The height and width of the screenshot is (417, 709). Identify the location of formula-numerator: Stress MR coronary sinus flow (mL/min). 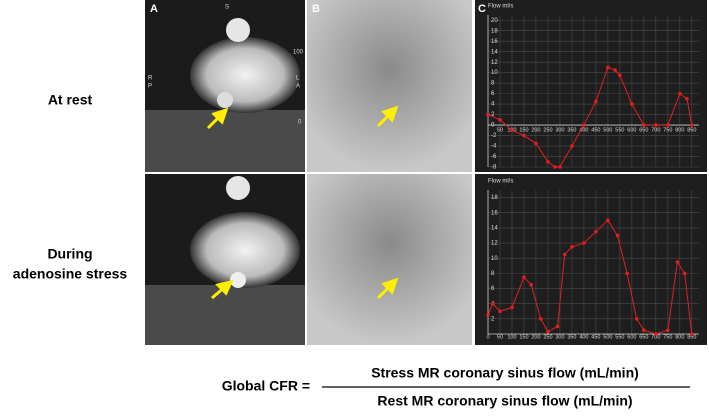
(505, 373).